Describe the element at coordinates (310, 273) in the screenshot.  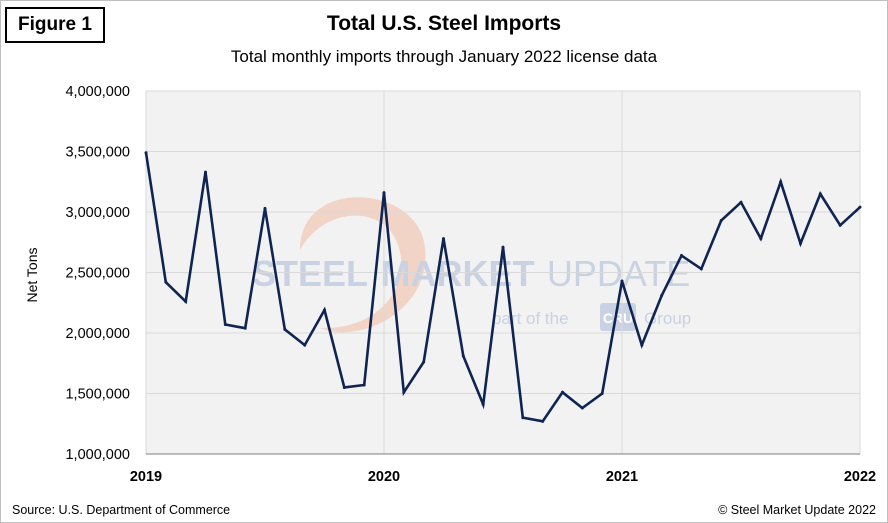
I see `watermark-brand-bold: STEEL` at that location.